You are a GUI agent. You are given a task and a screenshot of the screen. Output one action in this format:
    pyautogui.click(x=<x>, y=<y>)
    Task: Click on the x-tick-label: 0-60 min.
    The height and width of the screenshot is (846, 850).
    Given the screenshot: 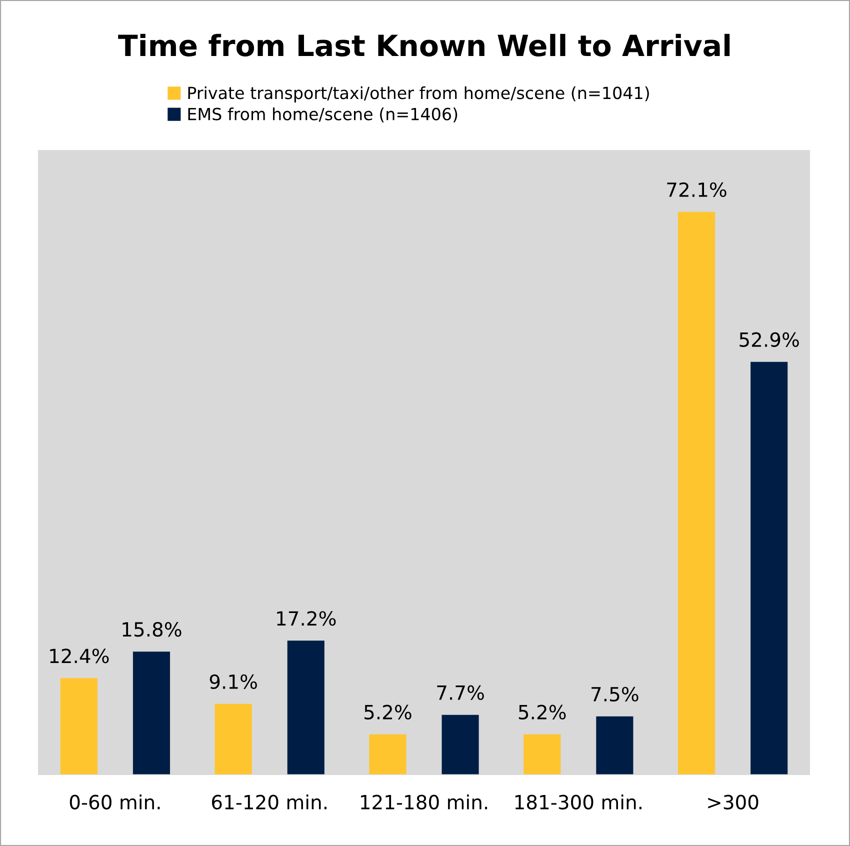 What is the action you would take?
    pyautogui.click(x=115, y=802)
    